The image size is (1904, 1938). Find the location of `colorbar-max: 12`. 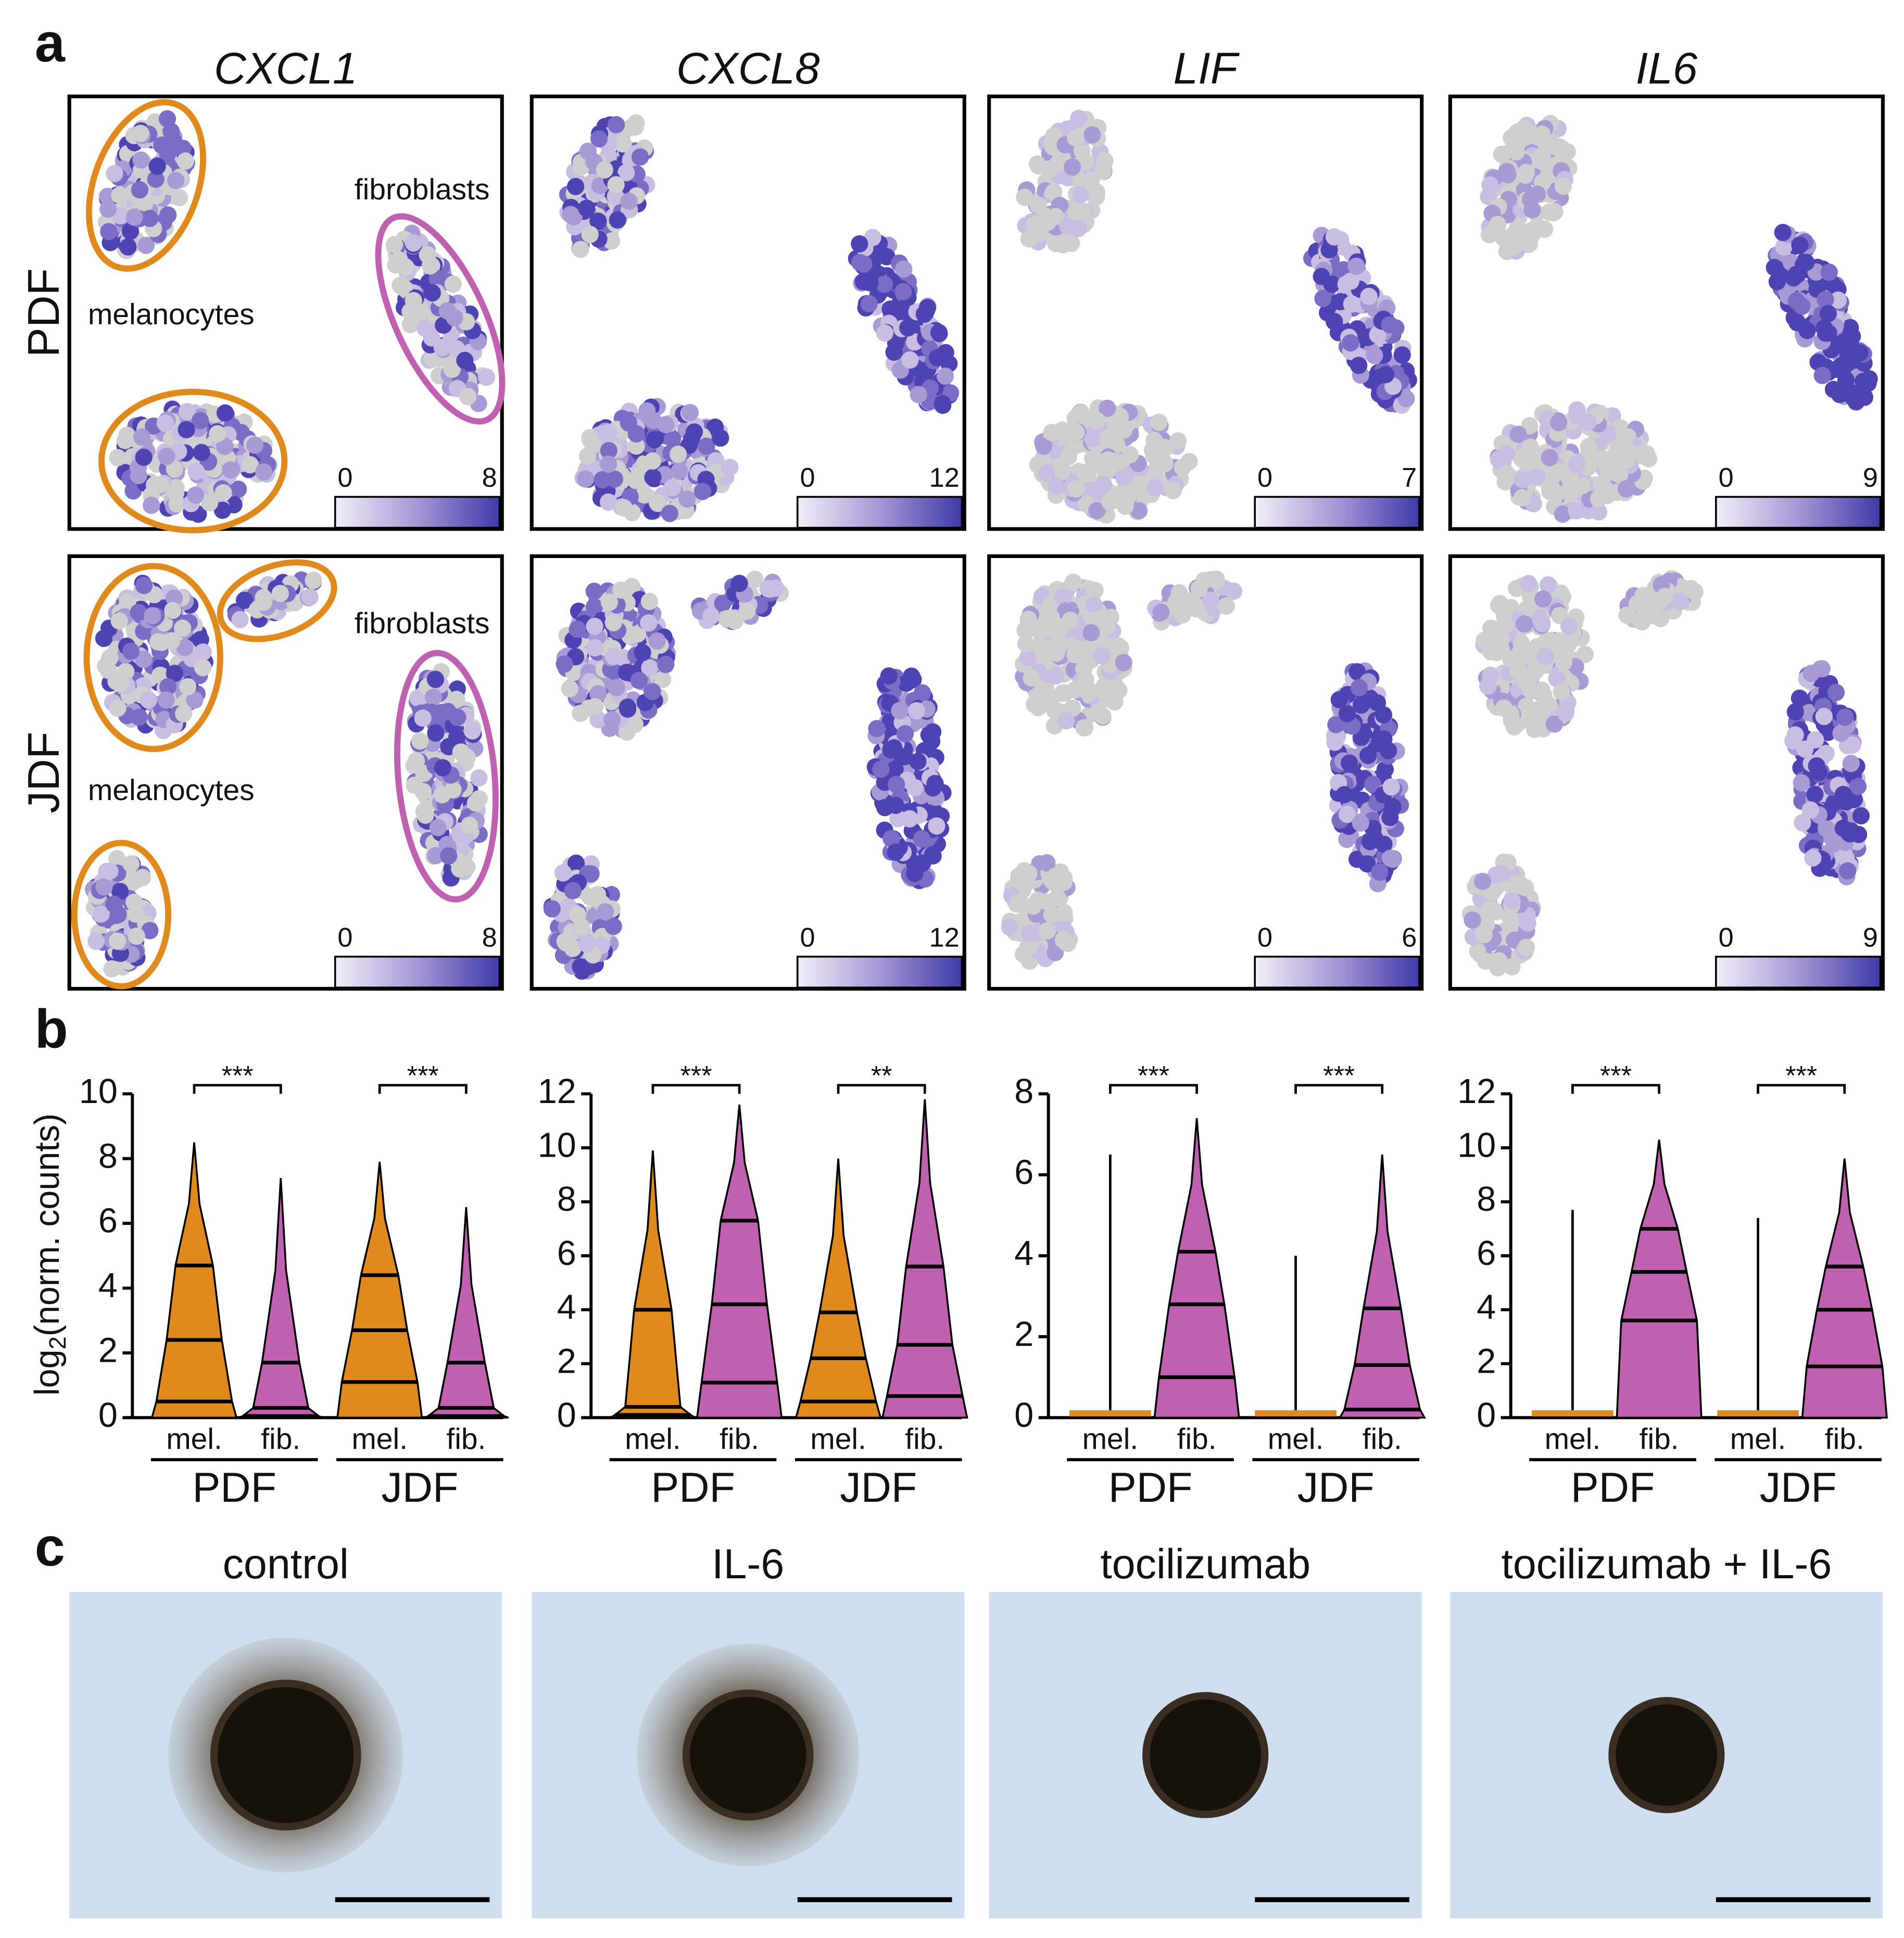

colorbar-max: 12 is located at coordinates (944, 478).